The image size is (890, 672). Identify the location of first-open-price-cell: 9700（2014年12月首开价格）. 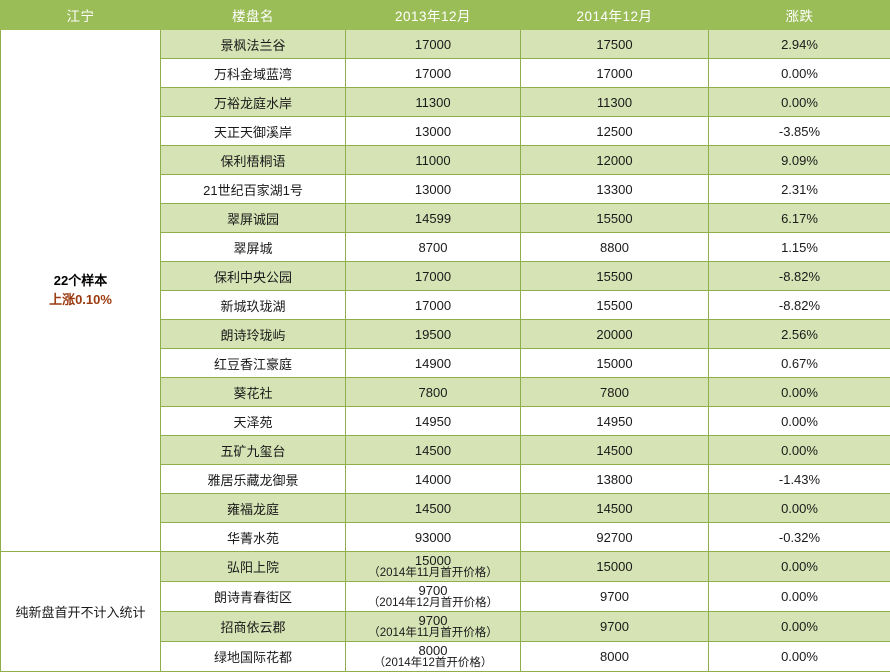
(433, 597).